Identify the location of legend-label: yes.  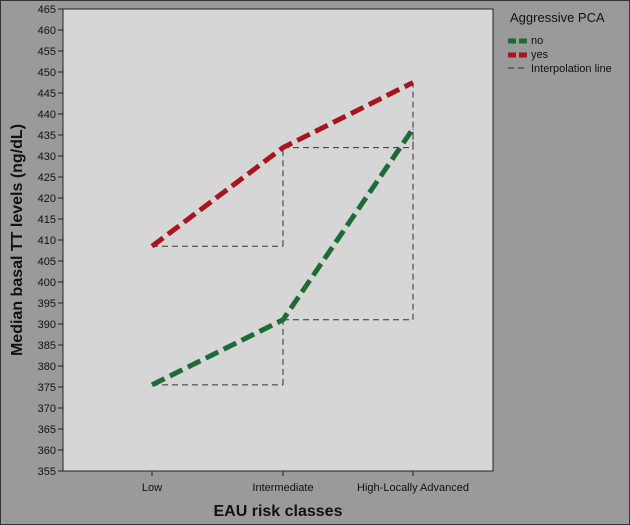
(540, 55).